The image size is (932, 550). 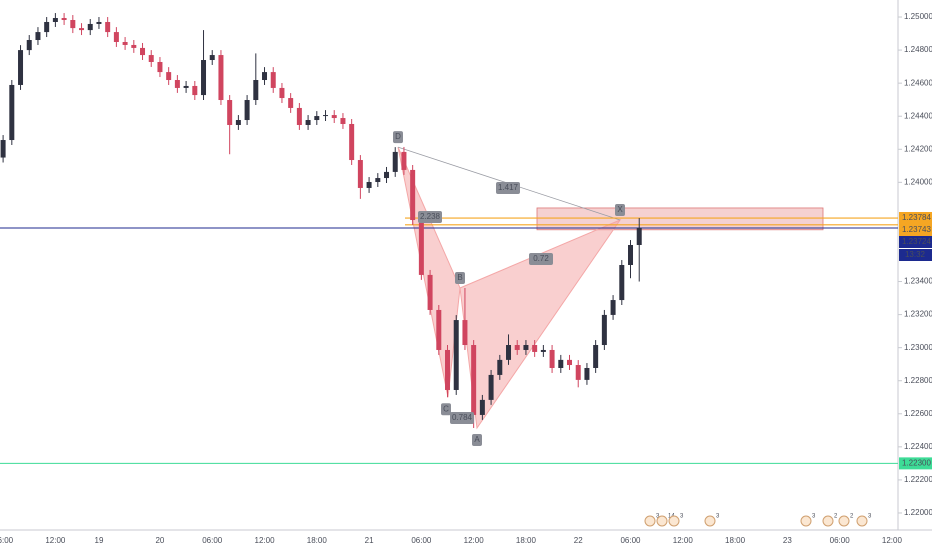 What do you see at coordinates (787, 540) in the screenshot?
I see `x-tick-label: 23` at bounding box center [787, 540].